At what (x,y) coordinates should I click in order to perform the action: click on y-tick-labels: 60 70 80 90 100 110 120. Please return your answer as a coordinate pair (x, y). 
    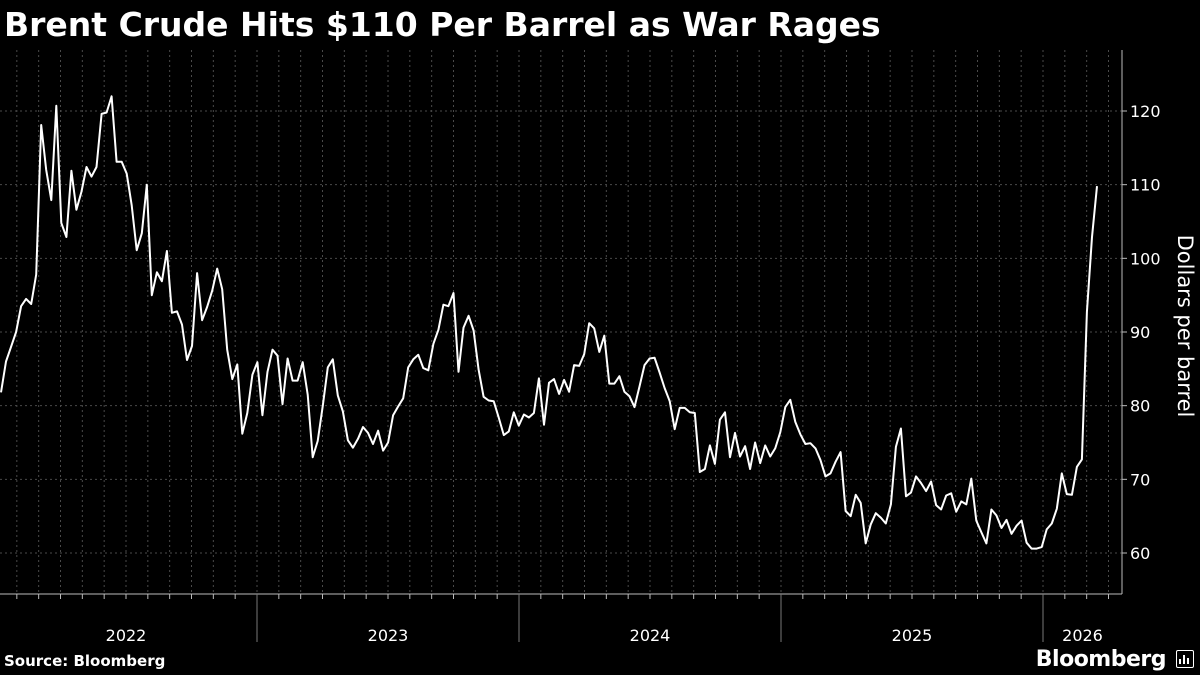
    Looking at the image, I should click on (1145, 332).